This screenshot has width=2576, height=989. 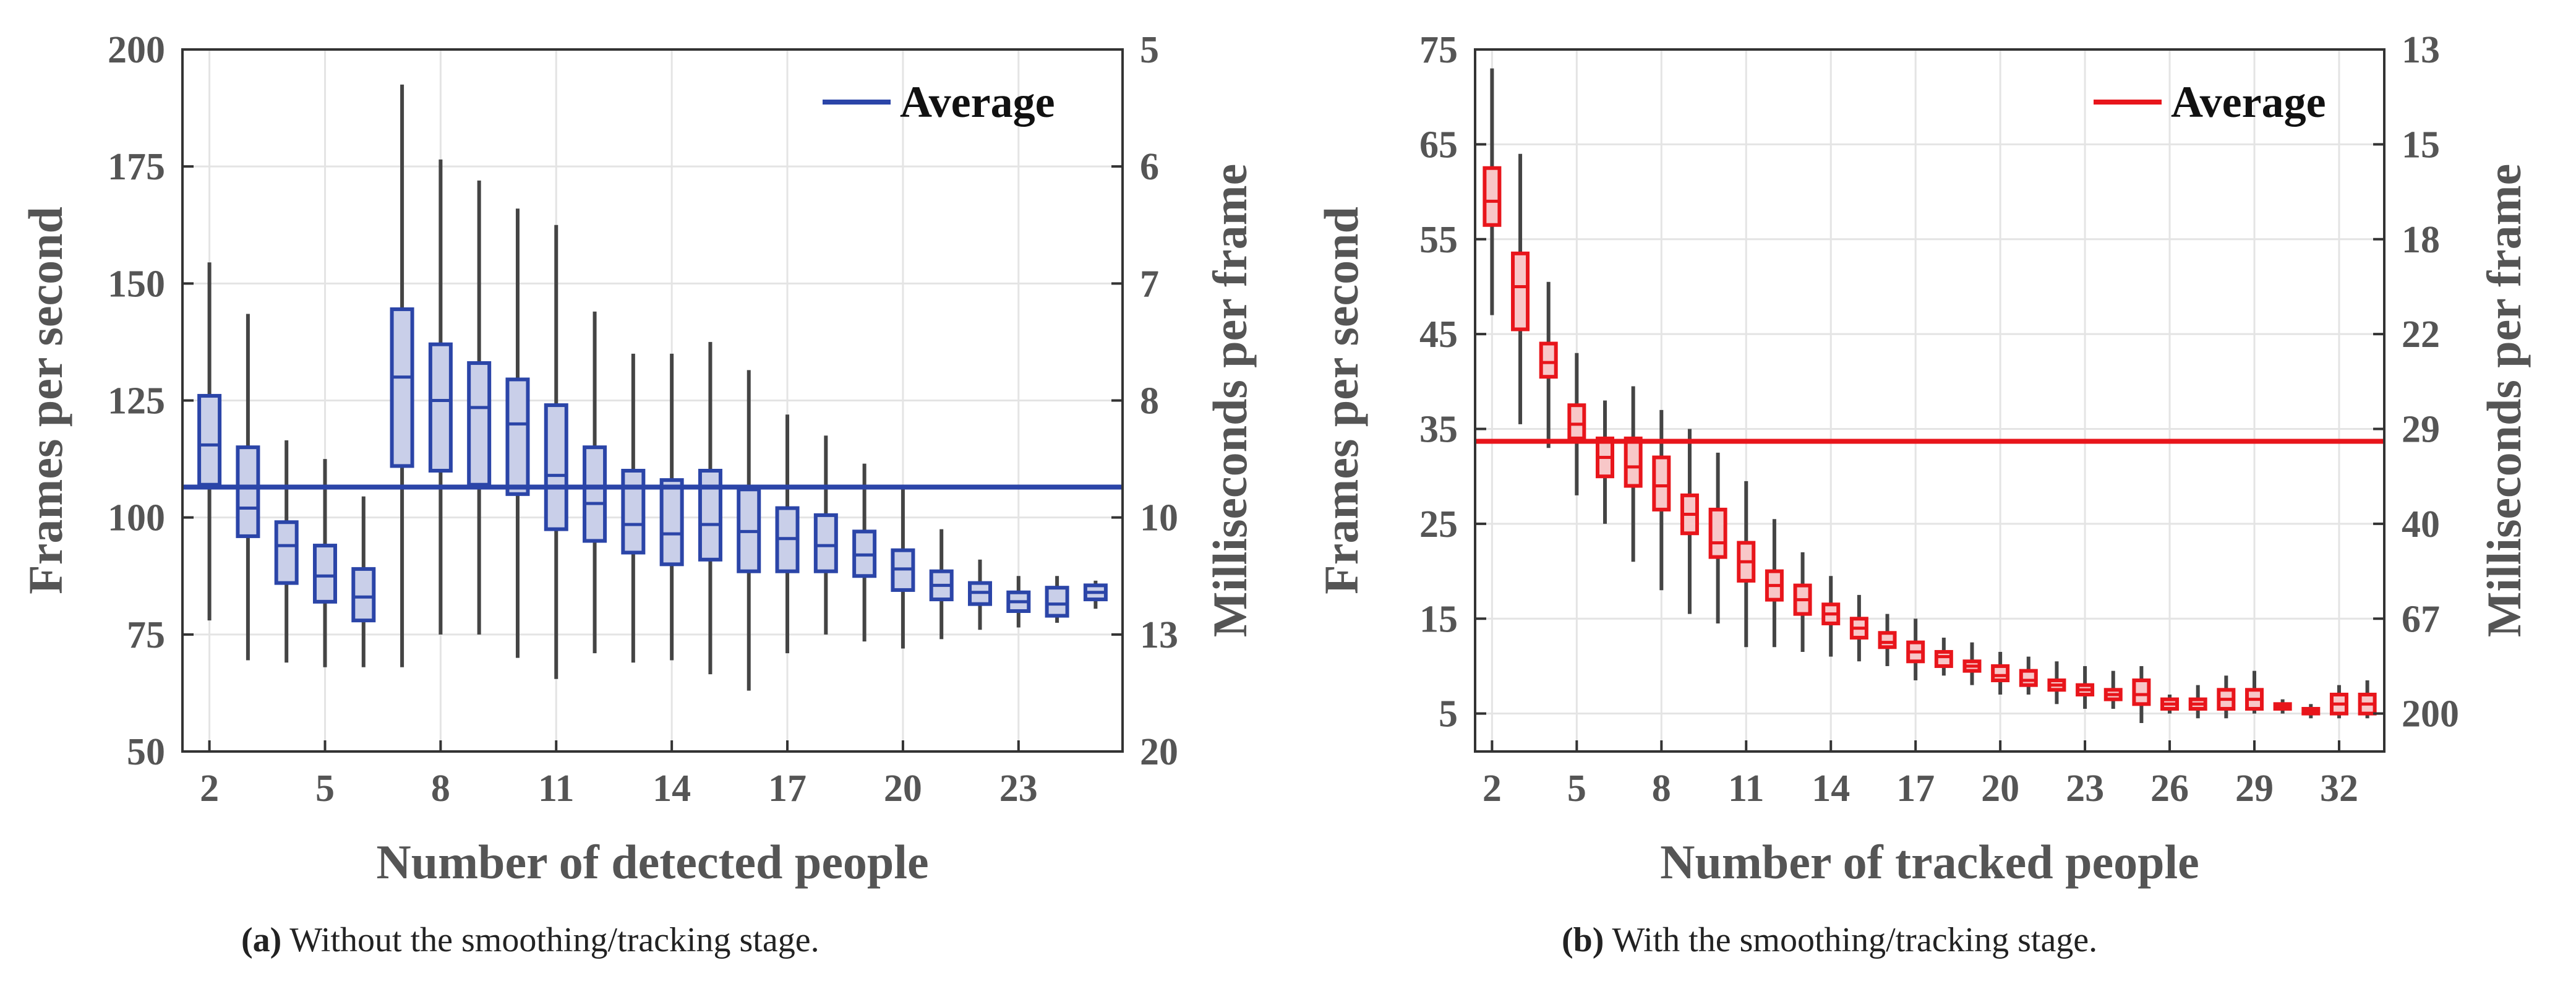 What do you see at coordinates (136, 401) in the screenshot?
I see `a-ytick-label: 125` at bounding box center [136, 401].